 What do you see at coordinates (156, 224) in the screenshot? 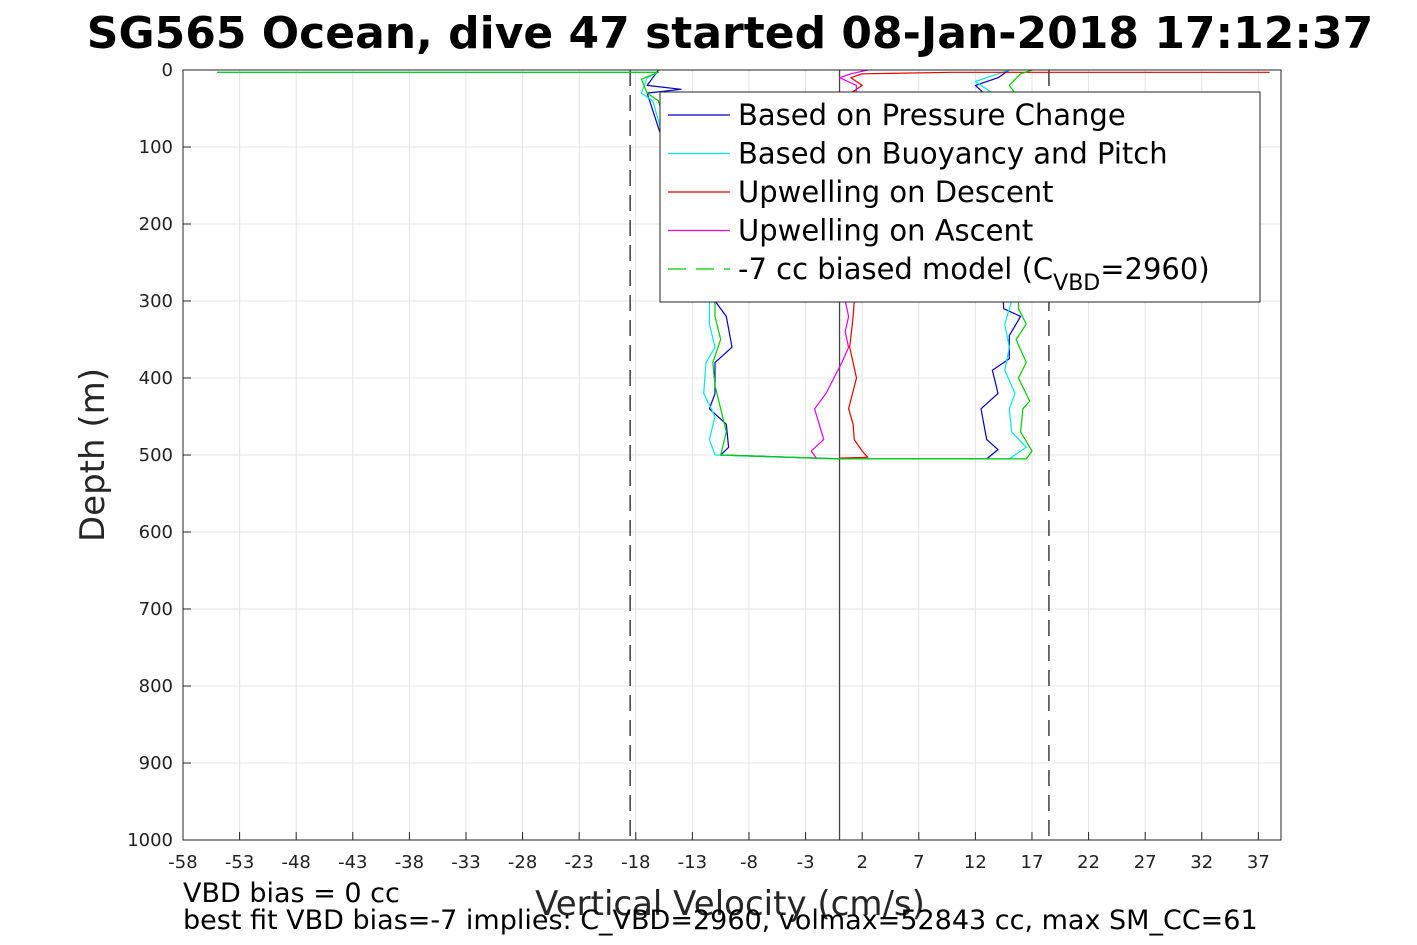
I see `y-tick-label: 200` at bounding box center [156, 224].